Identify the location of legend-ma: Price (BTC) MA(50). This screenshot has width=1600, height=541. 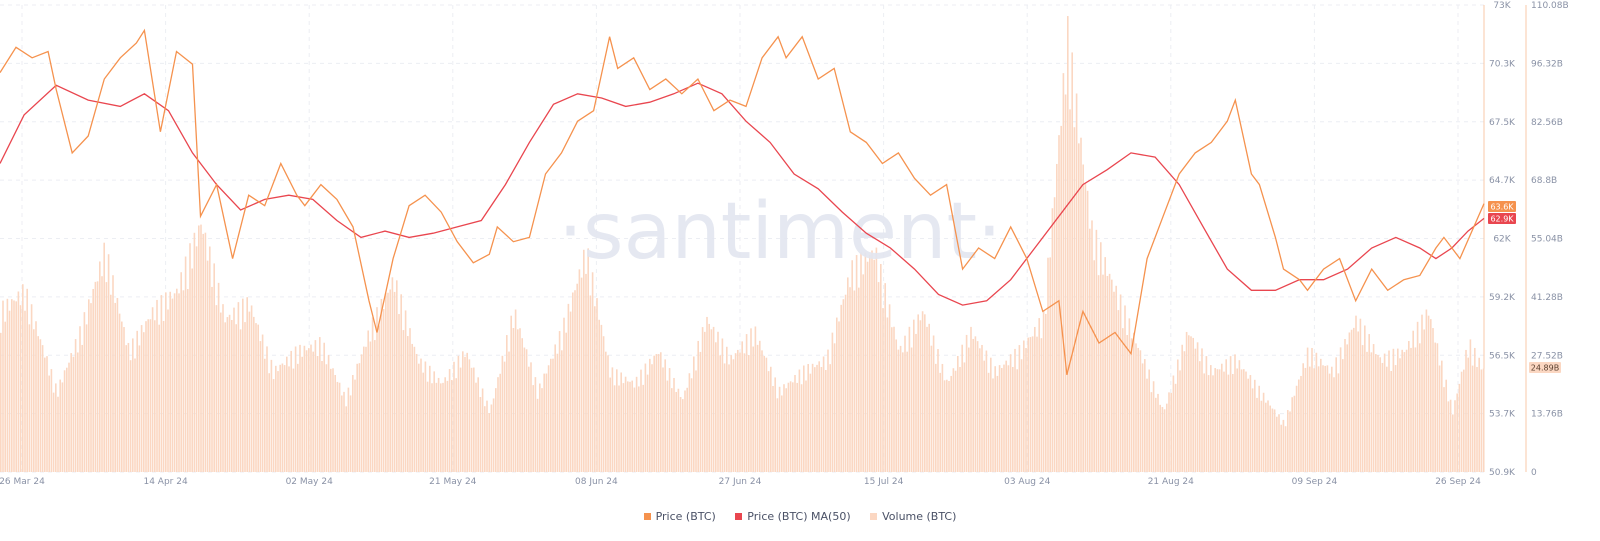
(793, 516).